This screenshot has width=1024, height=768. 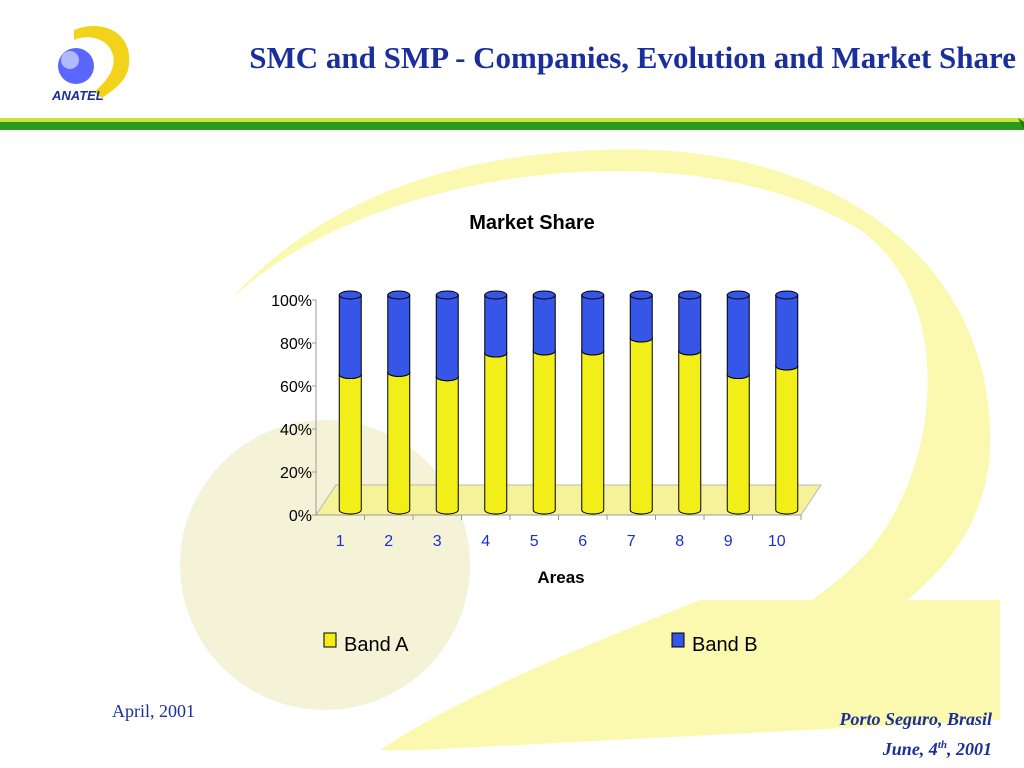 What do you see at coordinates (631, 541) in the screenshot?
I see `x-tick-label: 7` at bounding box center [631, 541].